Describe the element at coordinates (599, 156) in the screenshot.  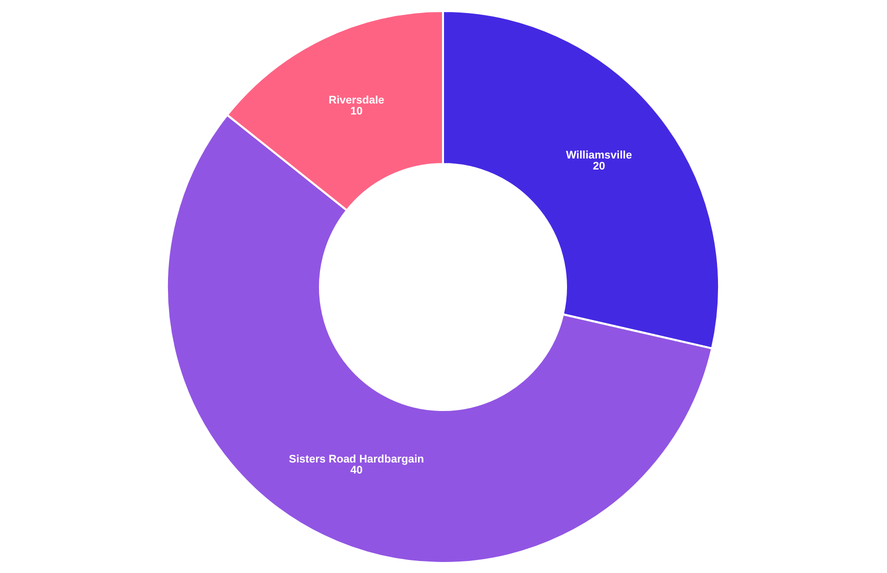
I see `slice-label: Williamsville` at that location.